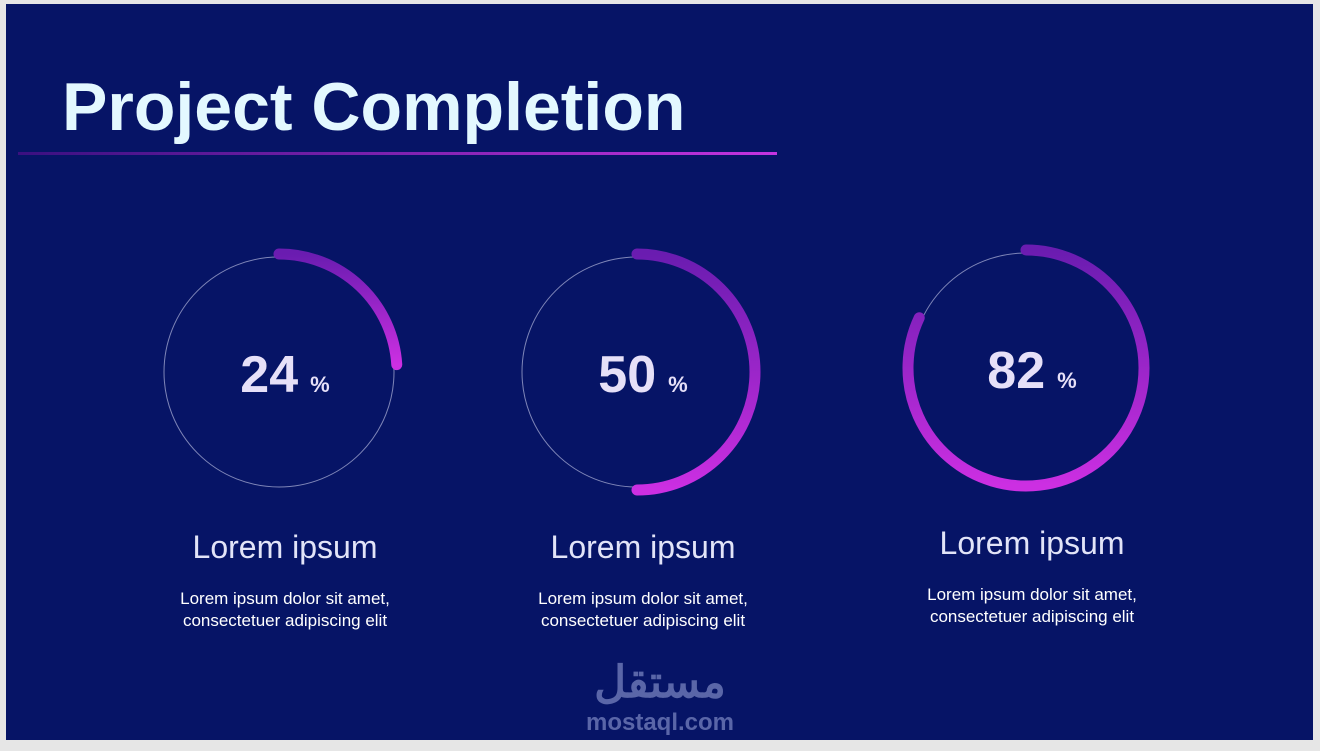  Describe the element at coordinates (660, 682) in the screenshot. I see `watermark-logo: مستقل` at that location.